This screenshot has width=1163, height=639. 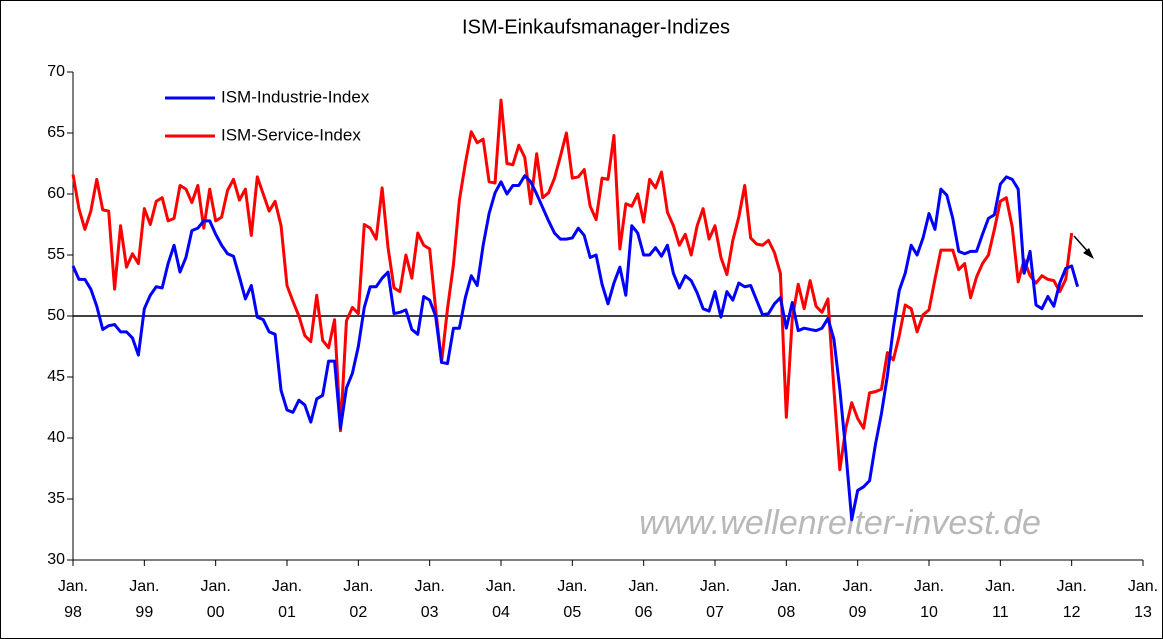 I want to click on x-tick-label: Jan. 06, so click(x=643, y=599).